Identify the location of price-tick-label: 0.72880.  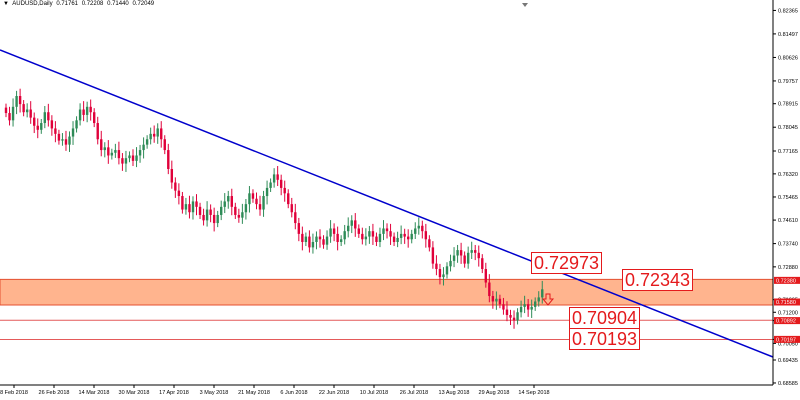
(788, 268).